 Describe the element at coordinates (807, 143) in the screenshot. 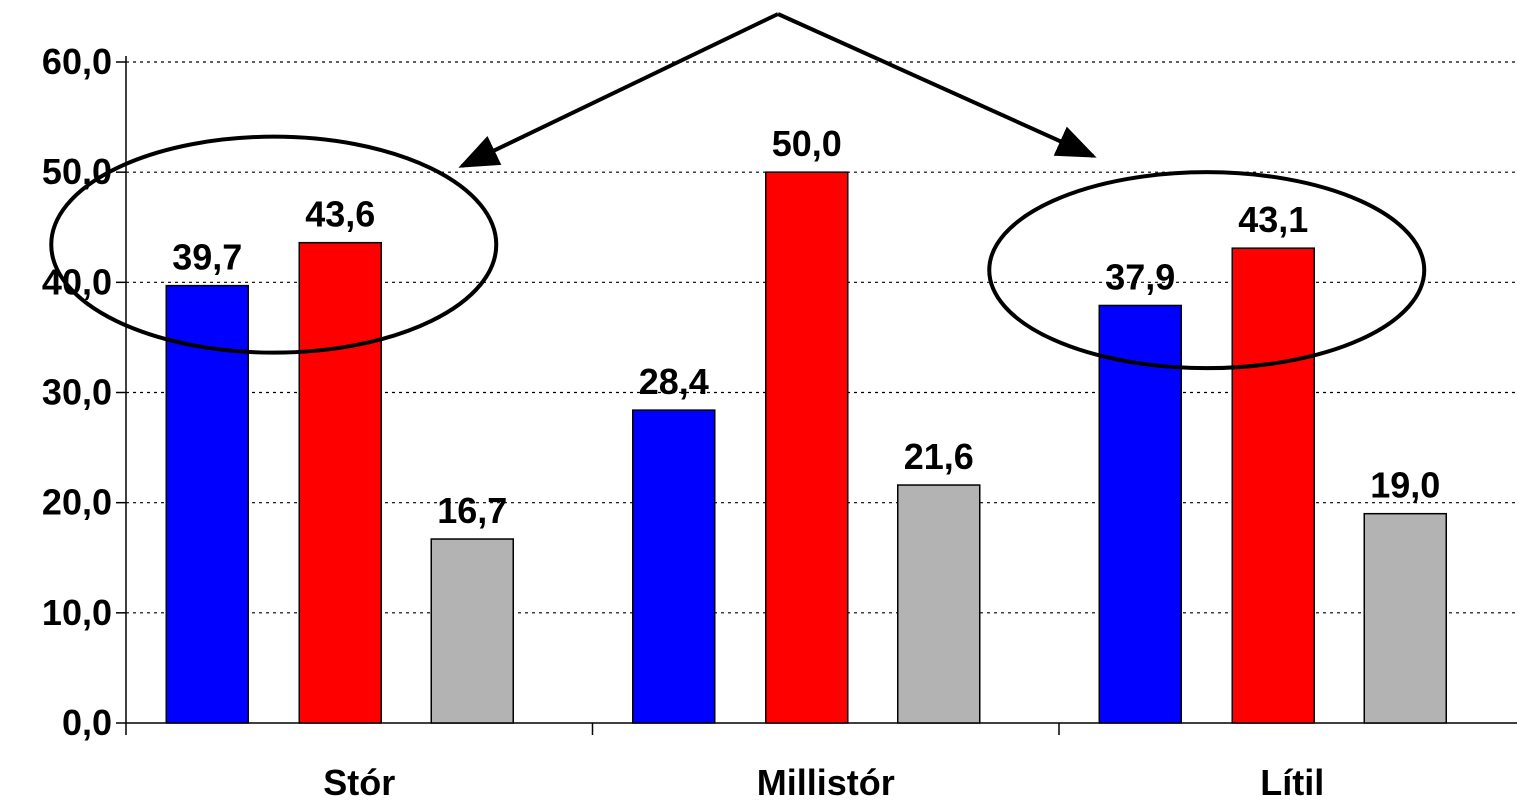

I see `data-label: 50,0` at that location.